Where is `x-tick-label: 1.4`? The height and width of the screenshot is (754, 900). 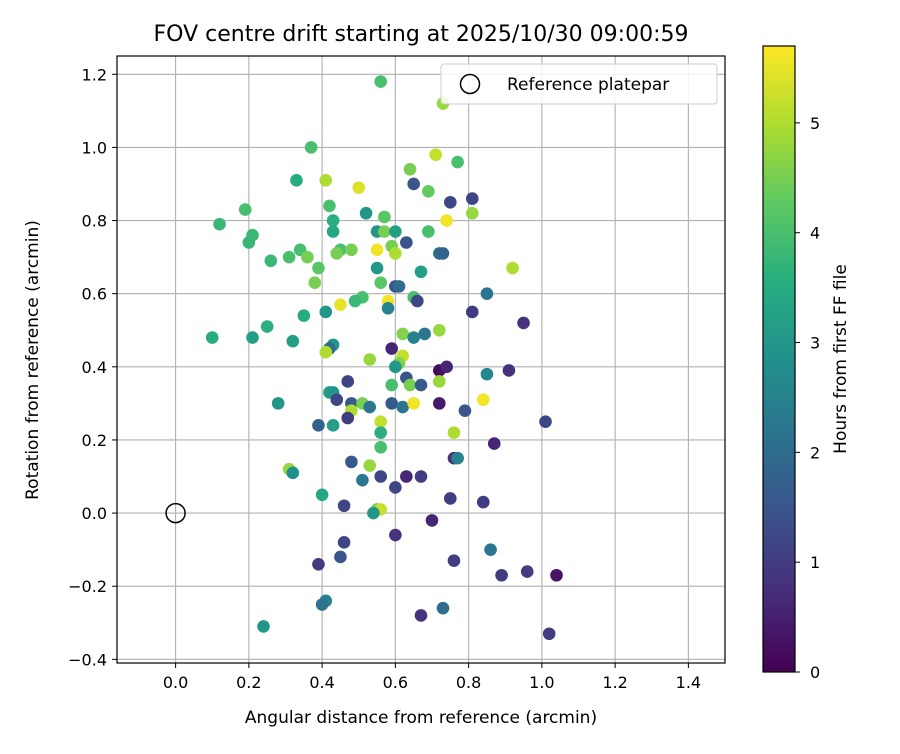
x-tick-label: 1.4 is located at coordinates (688, 682).